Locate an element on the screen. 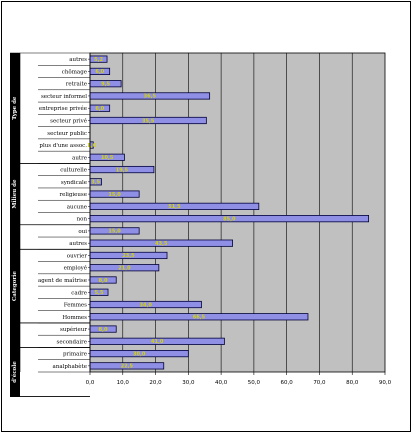 The width and height of the screenshot is (414, 435). data-label: 5,2 is located at coordinates (98, 60).